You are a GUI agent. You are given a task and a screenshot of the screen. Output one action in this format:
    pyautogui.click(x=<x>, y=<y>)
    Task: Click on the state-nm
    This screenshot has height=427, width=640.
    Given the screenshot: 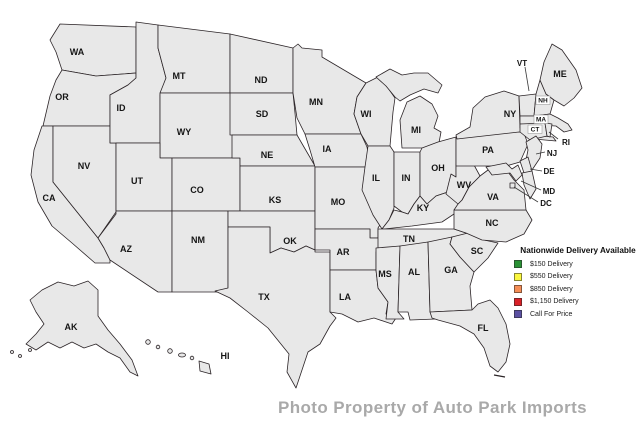 What is the action you would take?
    pyautogui.click(x=200, y=251)
    